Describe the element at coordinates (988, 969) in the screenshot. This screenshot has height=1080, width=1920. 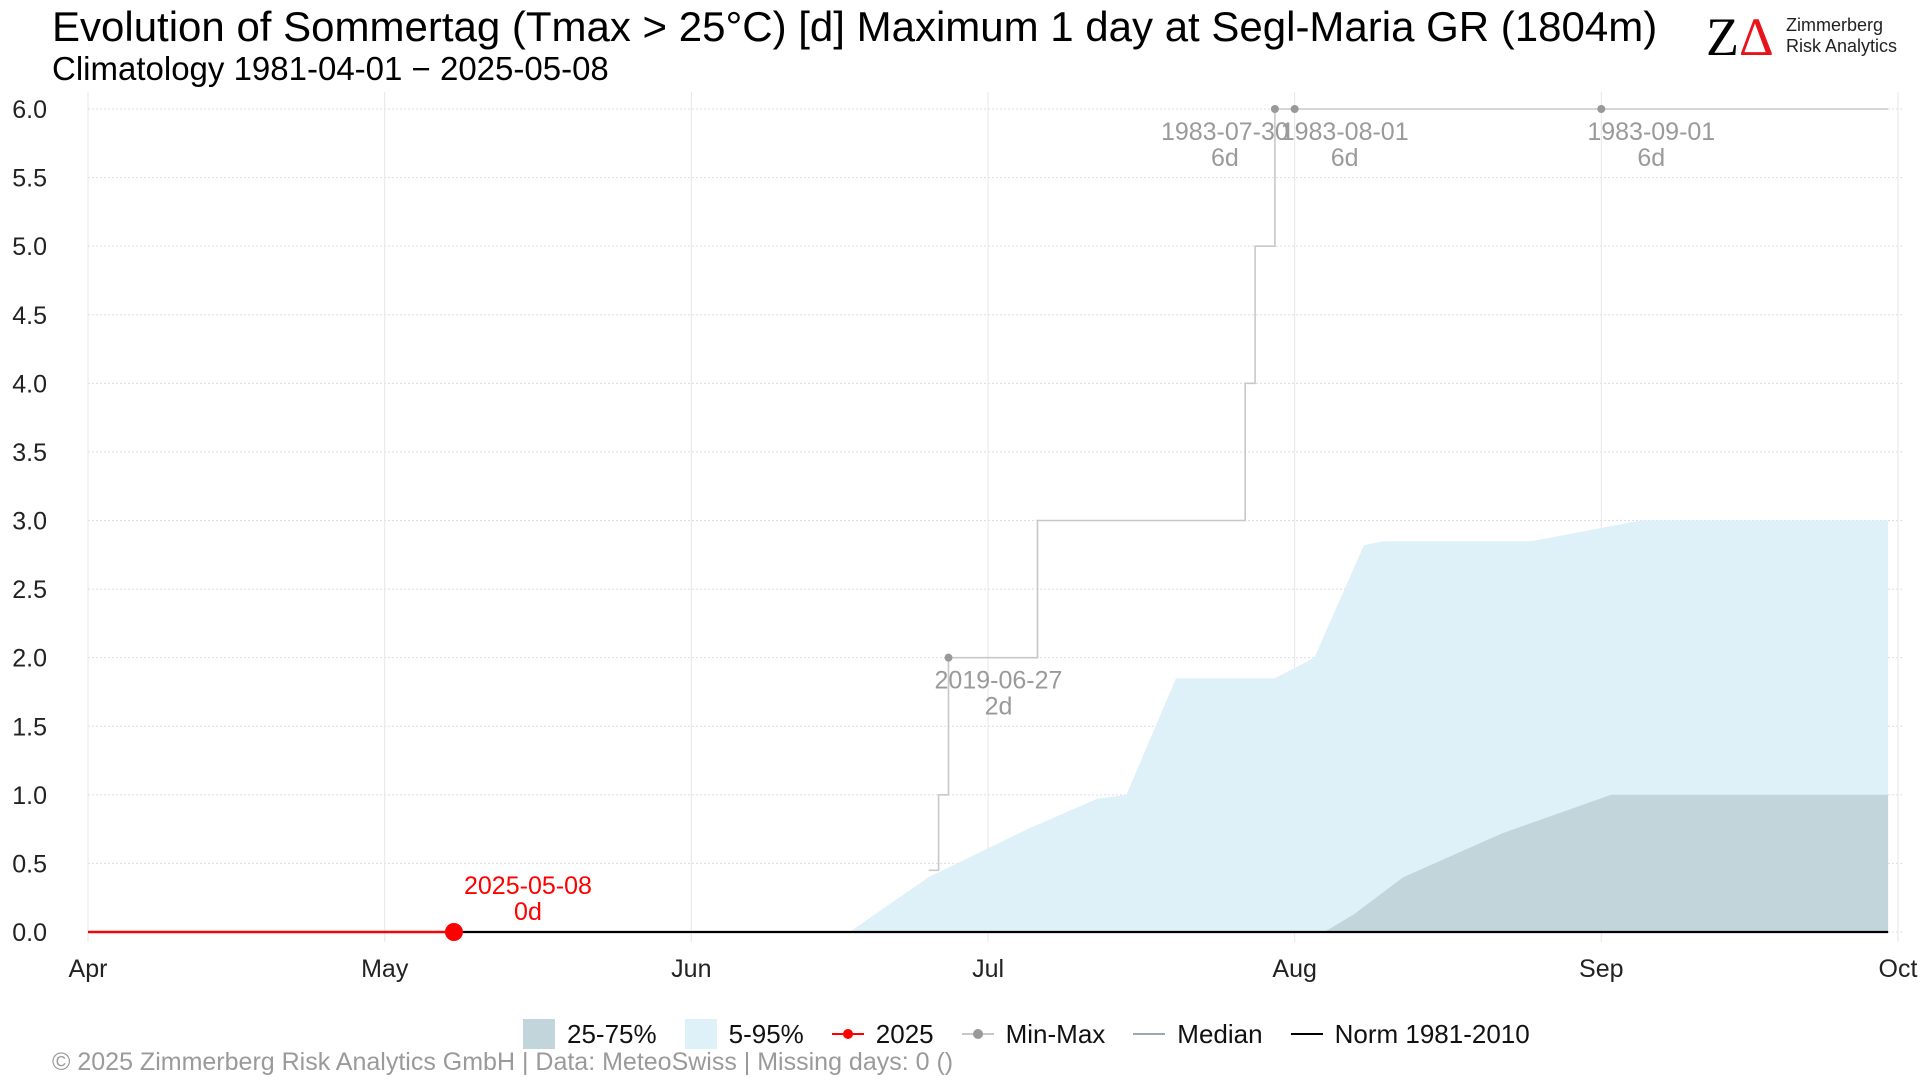
I see `x-tick-label: Jul` at that location.